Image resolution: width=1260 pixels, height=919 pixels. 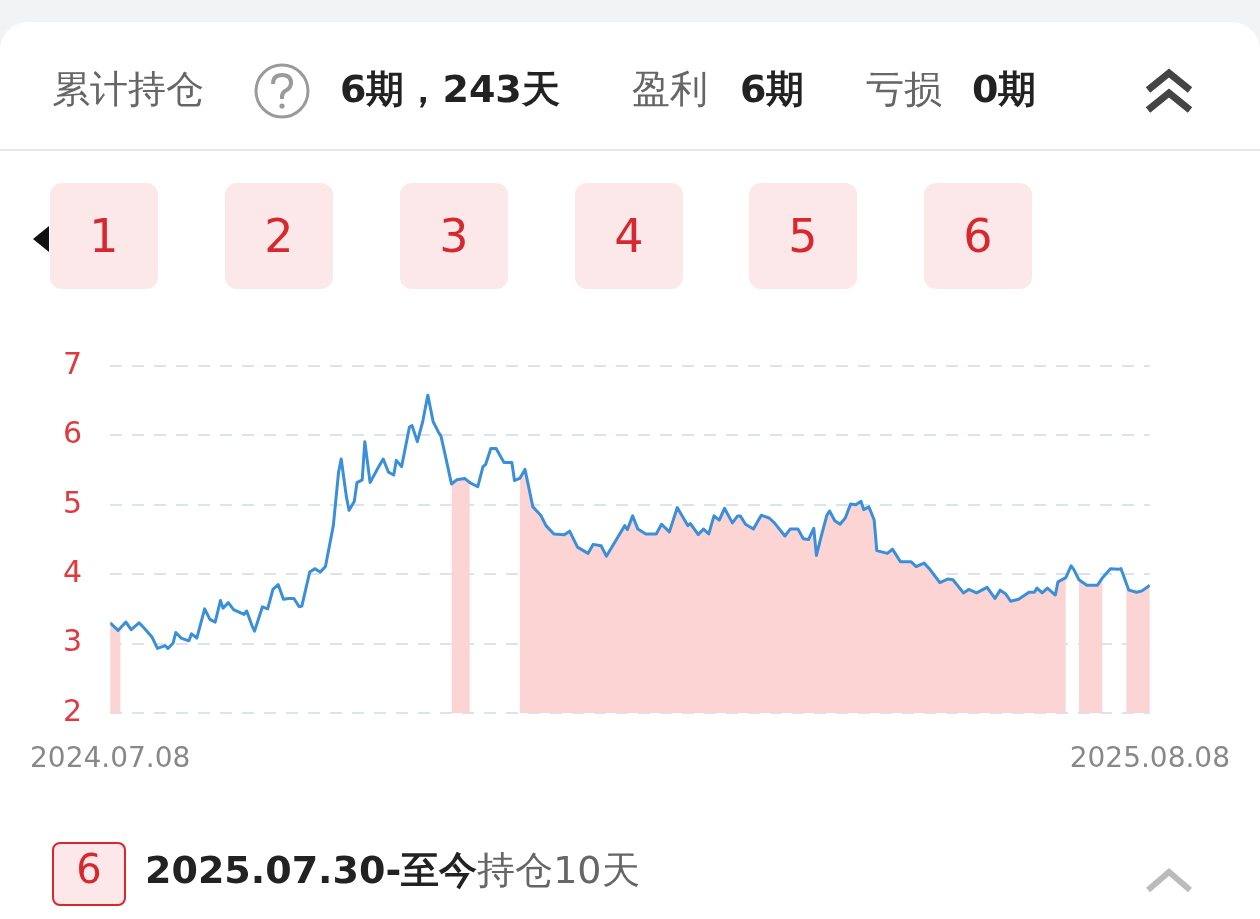 What do you see at coordinates (73, 433) in the screenshot?
I see `y-tick-label: 6` at bounding box center [73, 433].